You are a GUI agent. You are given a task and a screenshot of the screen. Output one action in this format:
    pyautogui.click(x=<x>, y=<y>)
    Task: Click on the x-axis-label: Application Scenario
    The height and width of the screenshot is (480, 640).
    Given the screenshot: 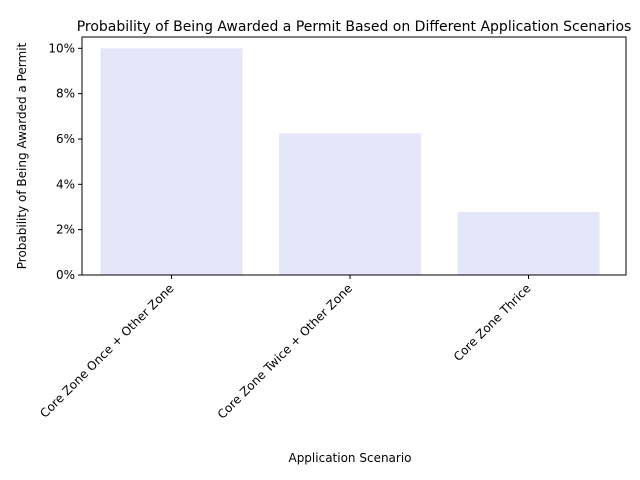 What is the action you would take?
    pyautogui.click(x=349, y=458)
    